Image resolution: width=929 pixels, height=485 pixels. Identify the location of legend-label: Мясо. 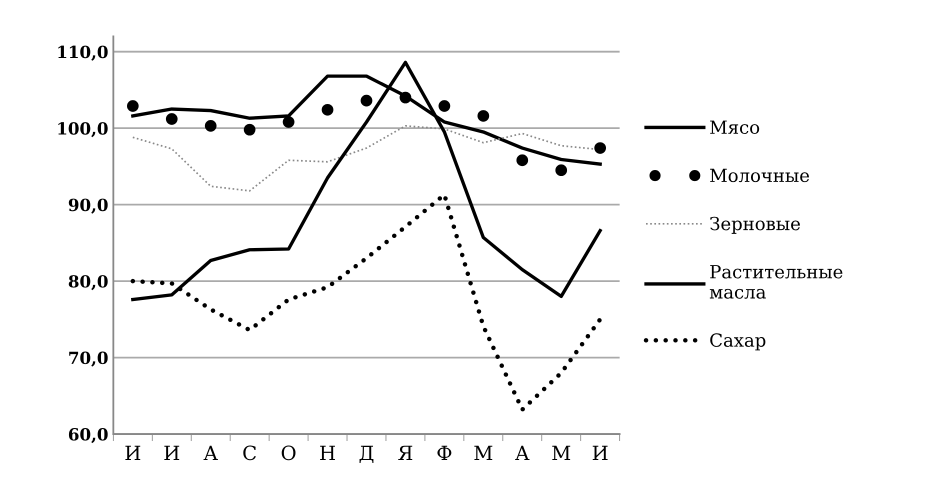
(735, 127).